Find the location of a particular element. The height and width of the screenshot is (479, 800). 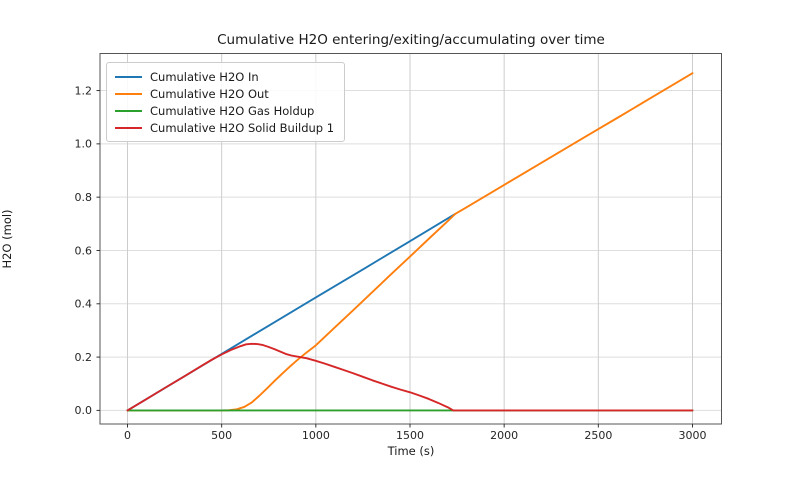

y-tick-label: 0.0 is located at coordinates (84, 410).